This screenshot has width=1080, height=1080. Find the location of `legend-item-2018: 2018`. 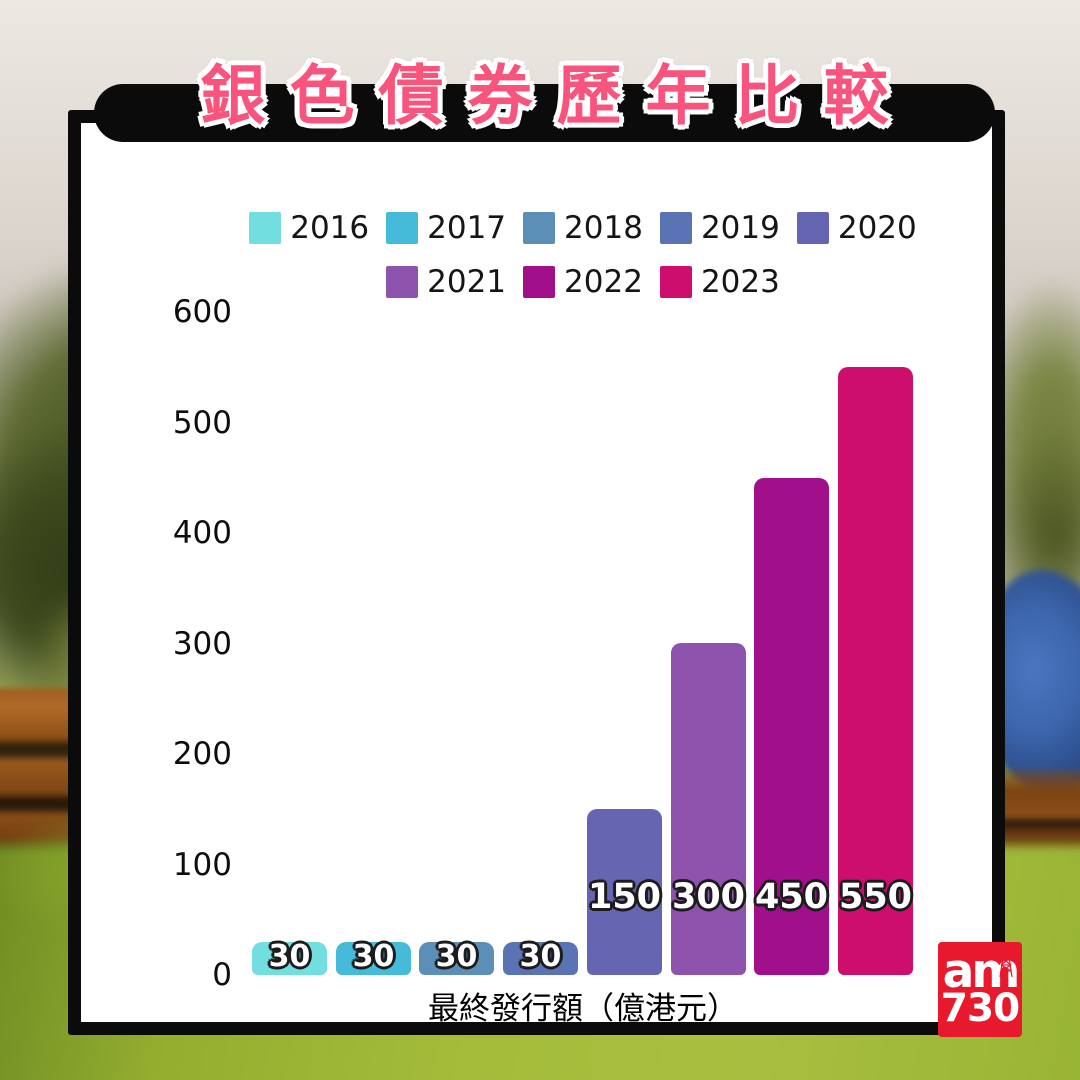

legend-item-2018: 2018 is located at coordinates (583, 227).